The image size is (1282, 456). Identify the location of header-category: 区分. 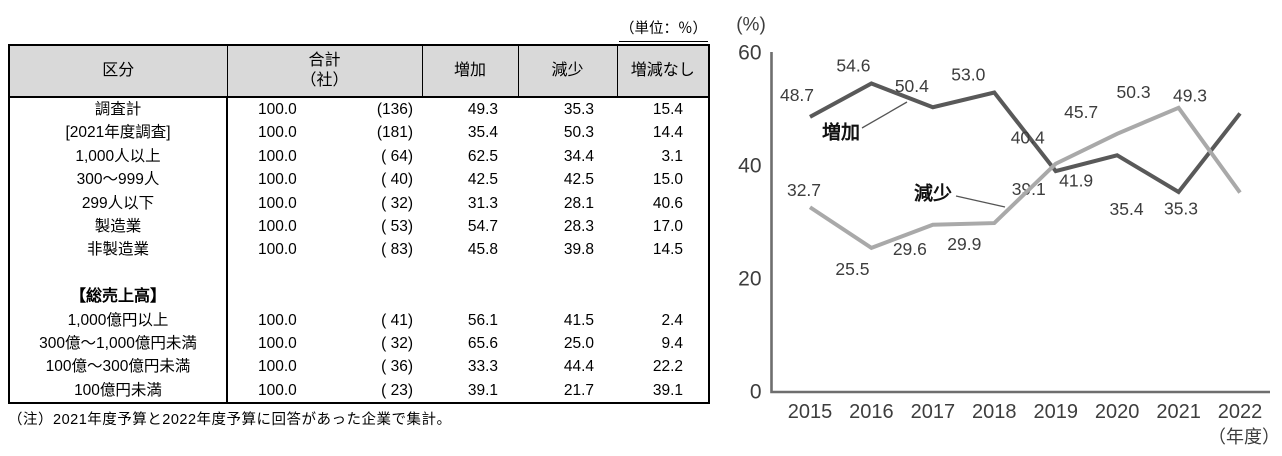
(118, 71).